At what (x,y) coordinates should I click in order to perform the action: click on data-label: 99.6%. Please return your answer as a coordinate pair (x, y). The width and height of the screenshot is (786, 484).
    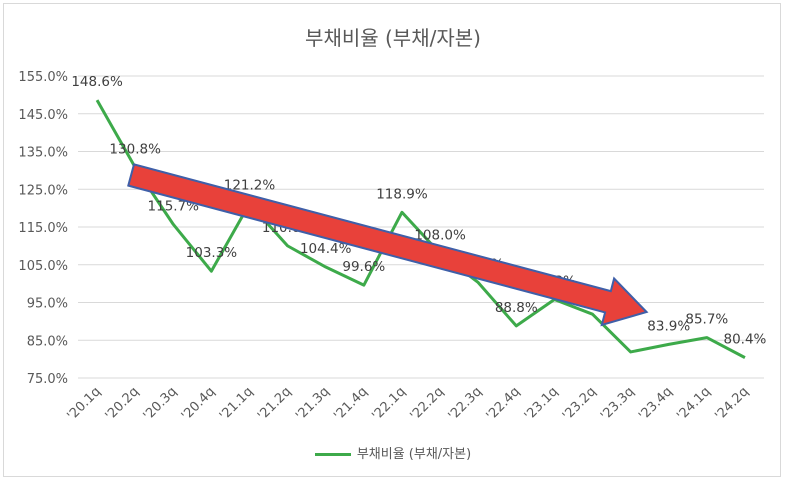
    Looking at the image, I should click on (363, 267).